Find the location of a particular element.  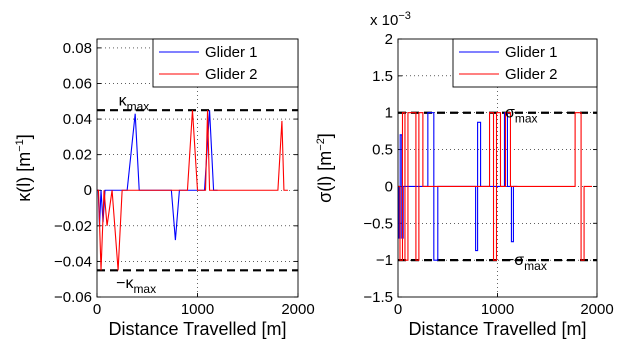

y-axis-label: κ(l) [m−1] is located at coordinates (24, 168).